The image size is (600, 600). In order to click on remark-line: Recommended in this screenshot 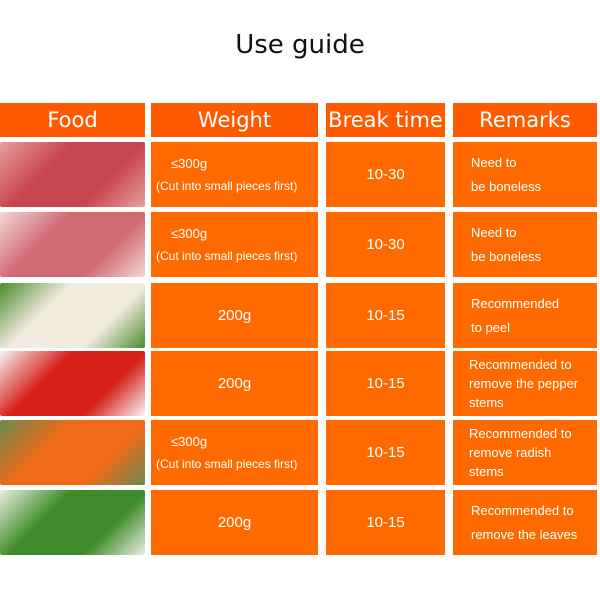, I will do `click(515, 303)`.